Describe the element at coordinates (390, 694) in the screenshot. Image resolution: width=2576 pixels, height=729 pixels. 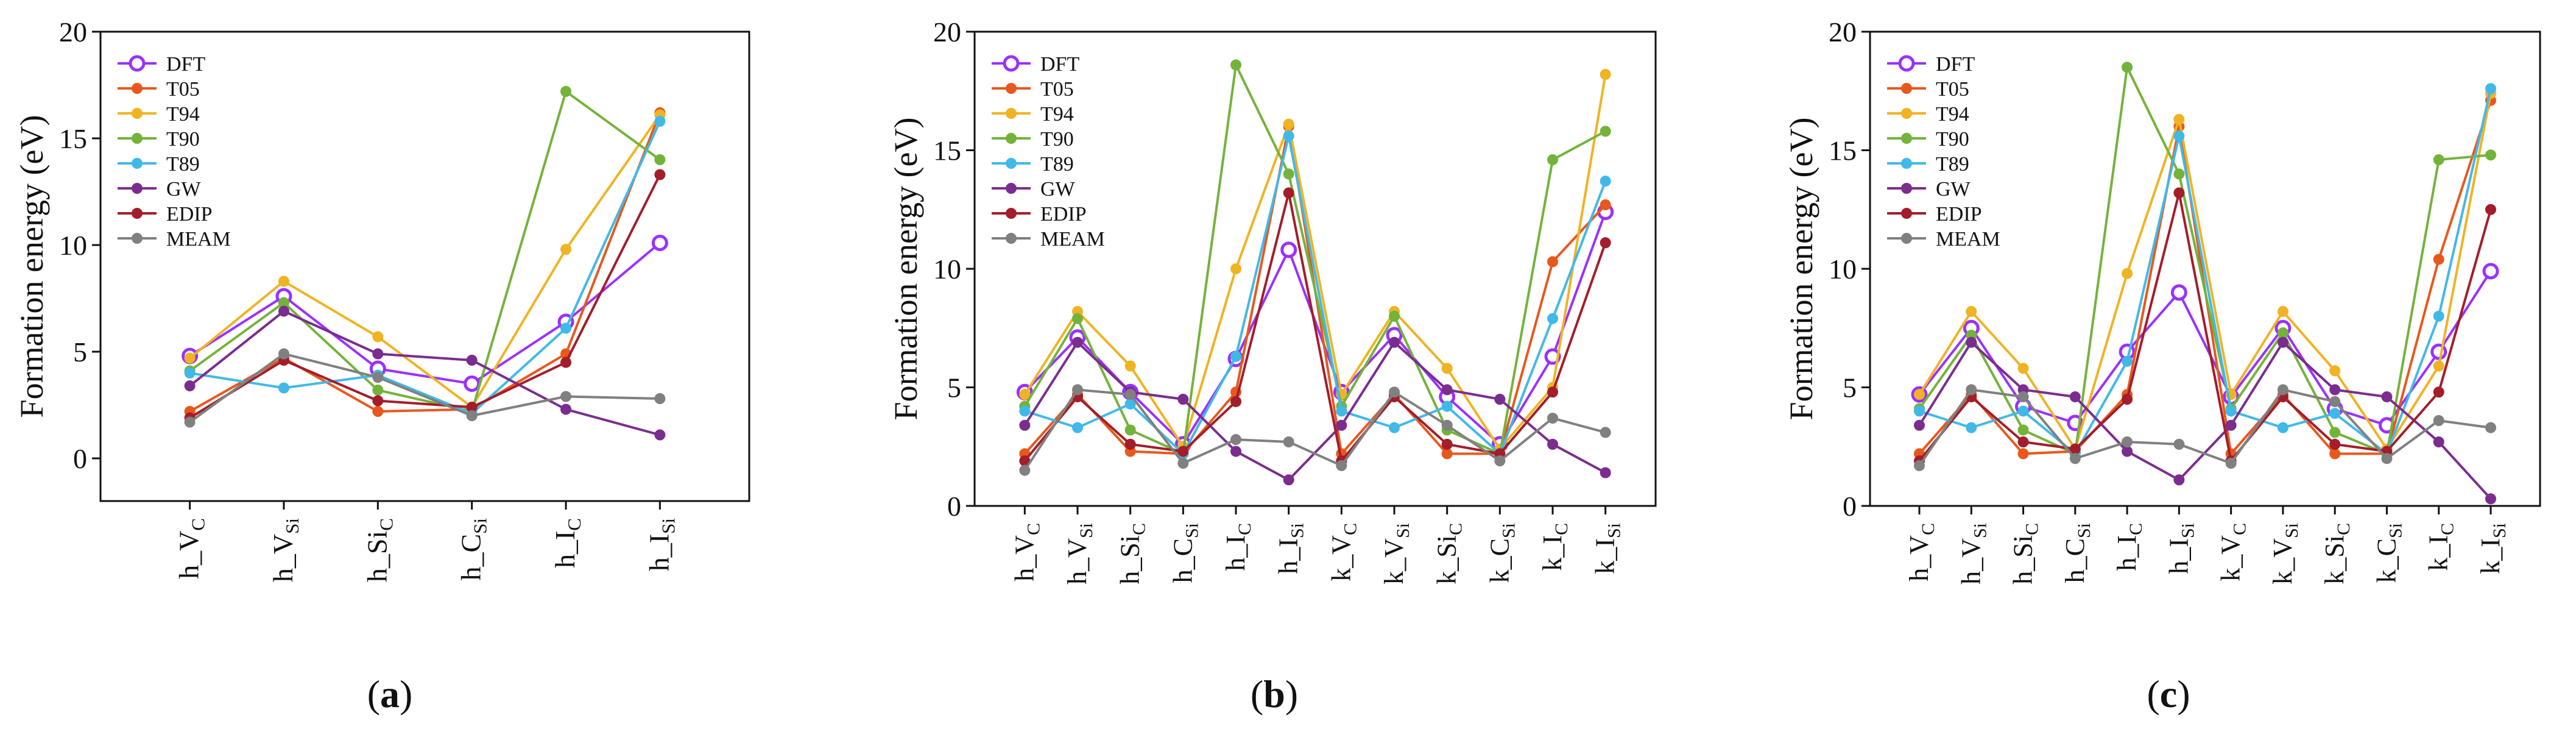
I see `panel-label: (a)` at that location.